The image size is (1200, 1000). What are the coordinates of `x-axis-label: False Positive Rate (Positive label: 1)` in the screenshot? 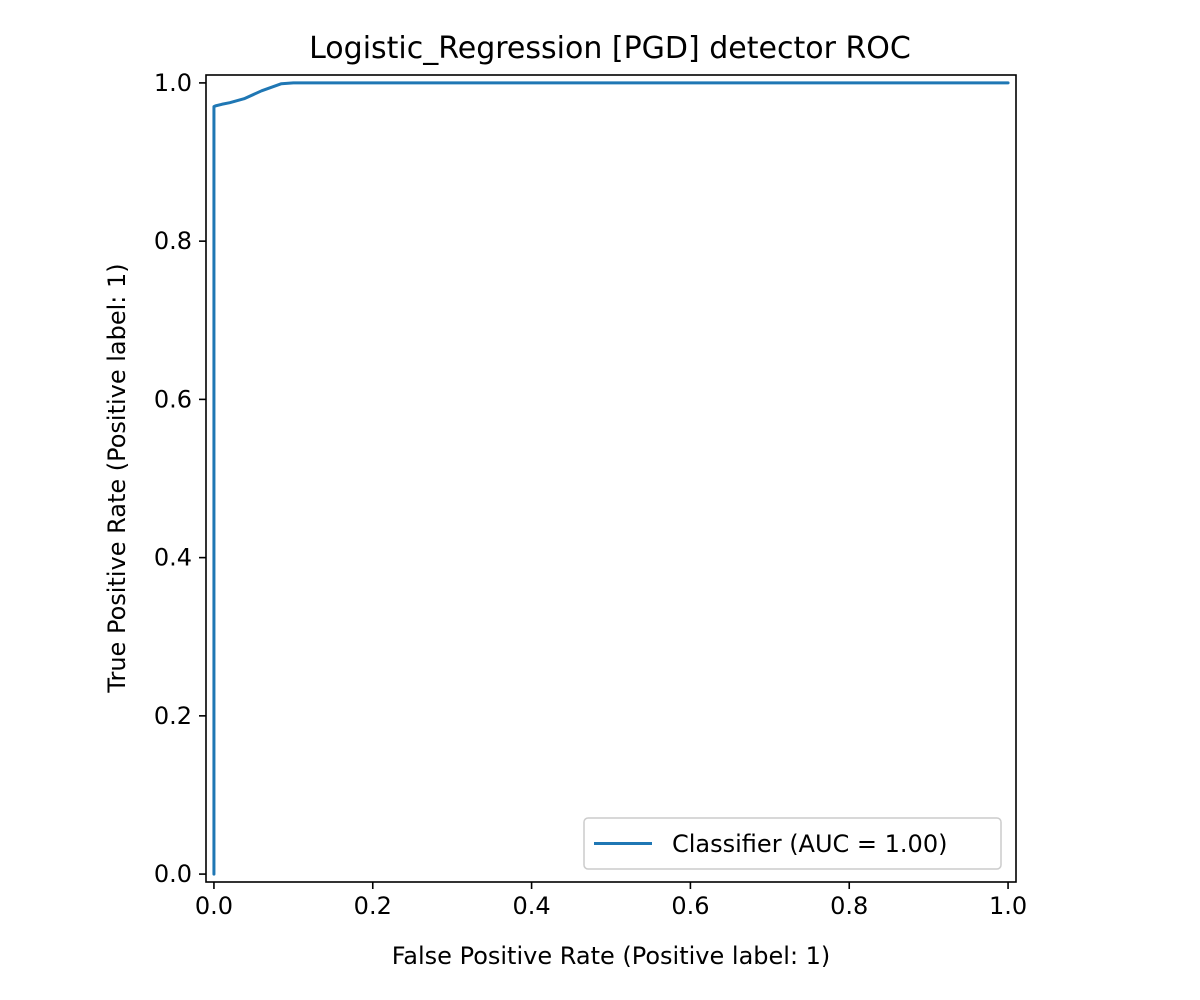 It's located at (611, 956).